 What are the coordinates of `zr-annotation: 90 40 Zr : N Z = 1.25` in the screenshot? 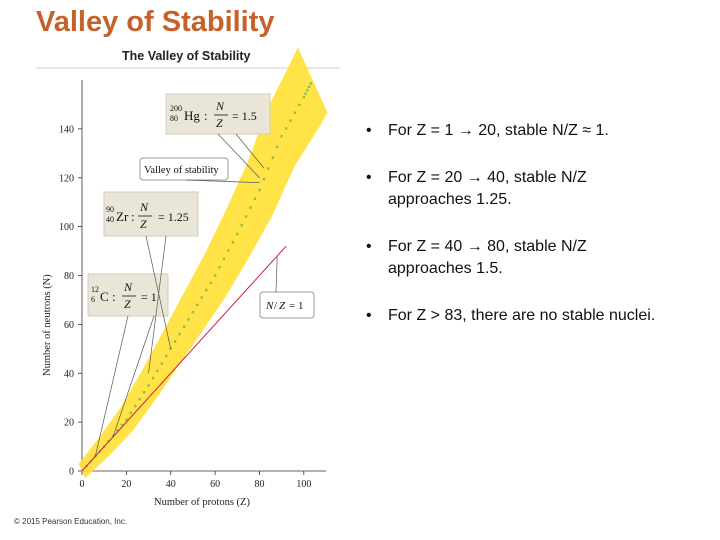 It's located at (151, 214).